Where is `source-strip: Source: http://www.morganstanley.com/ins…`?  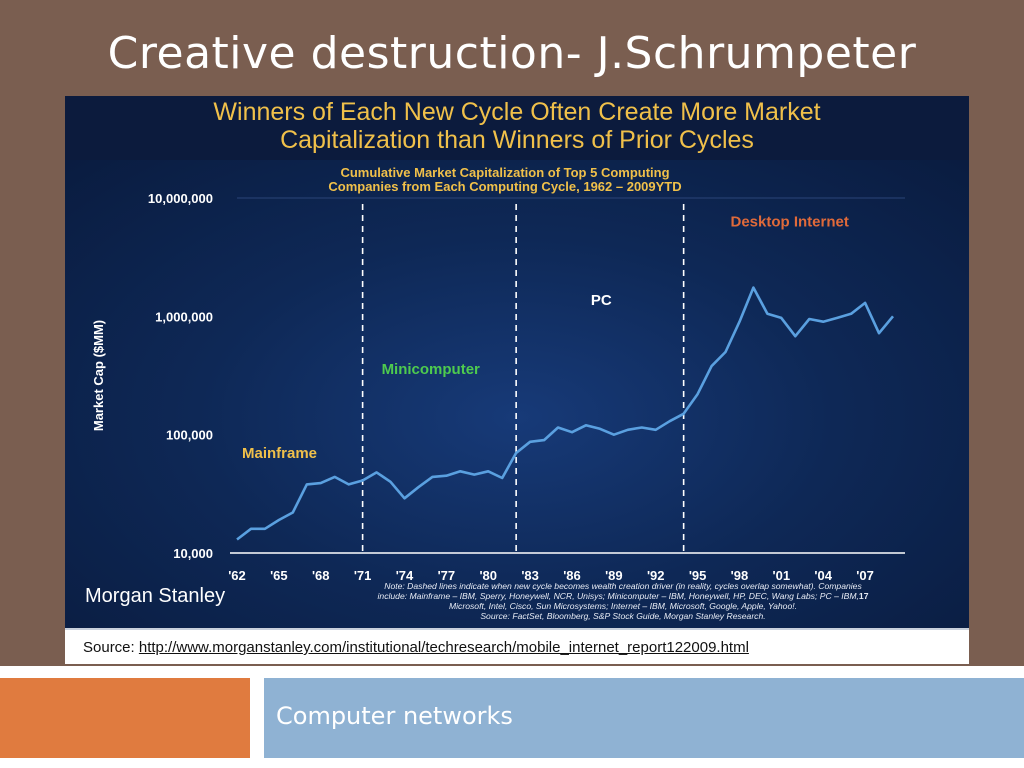
source-strip: Source: http://www.morganstanley.com/ins… is located at coordinates (517, 646).